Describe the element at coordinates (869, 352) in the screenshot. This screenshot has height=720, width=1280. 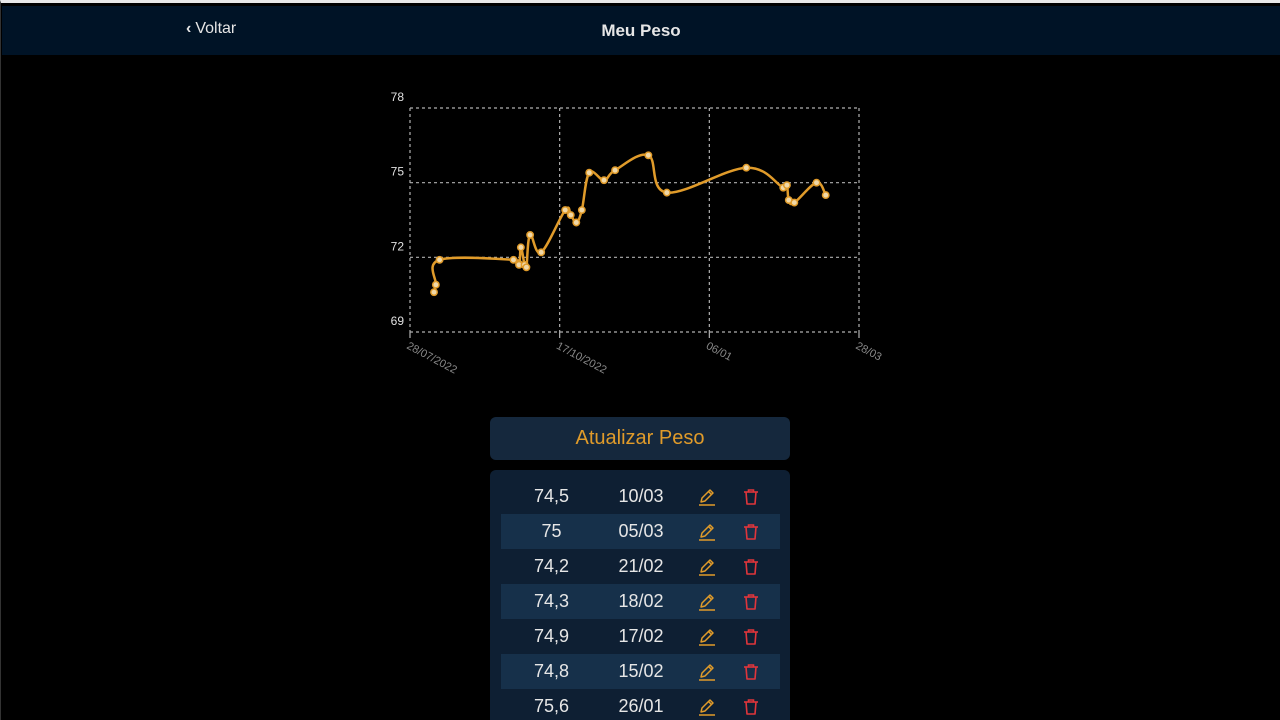
I see `x-tick-label: 28/03` at that location.